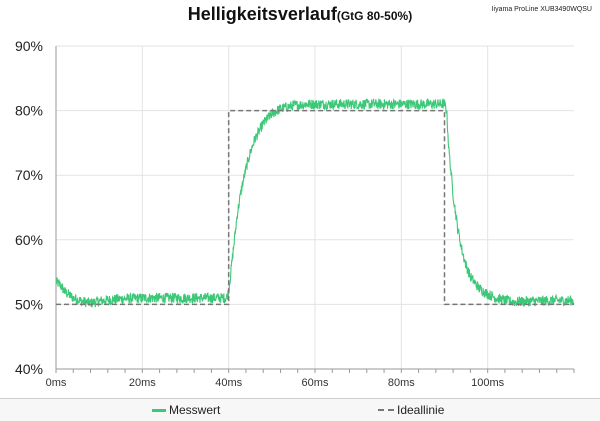 The width and height of the screenshot is (600, 421). What do you see at coordinates (228, 383) in the screenshot?
I see `x-tick-label-2: 40ms` at bounding box center [228, 383].